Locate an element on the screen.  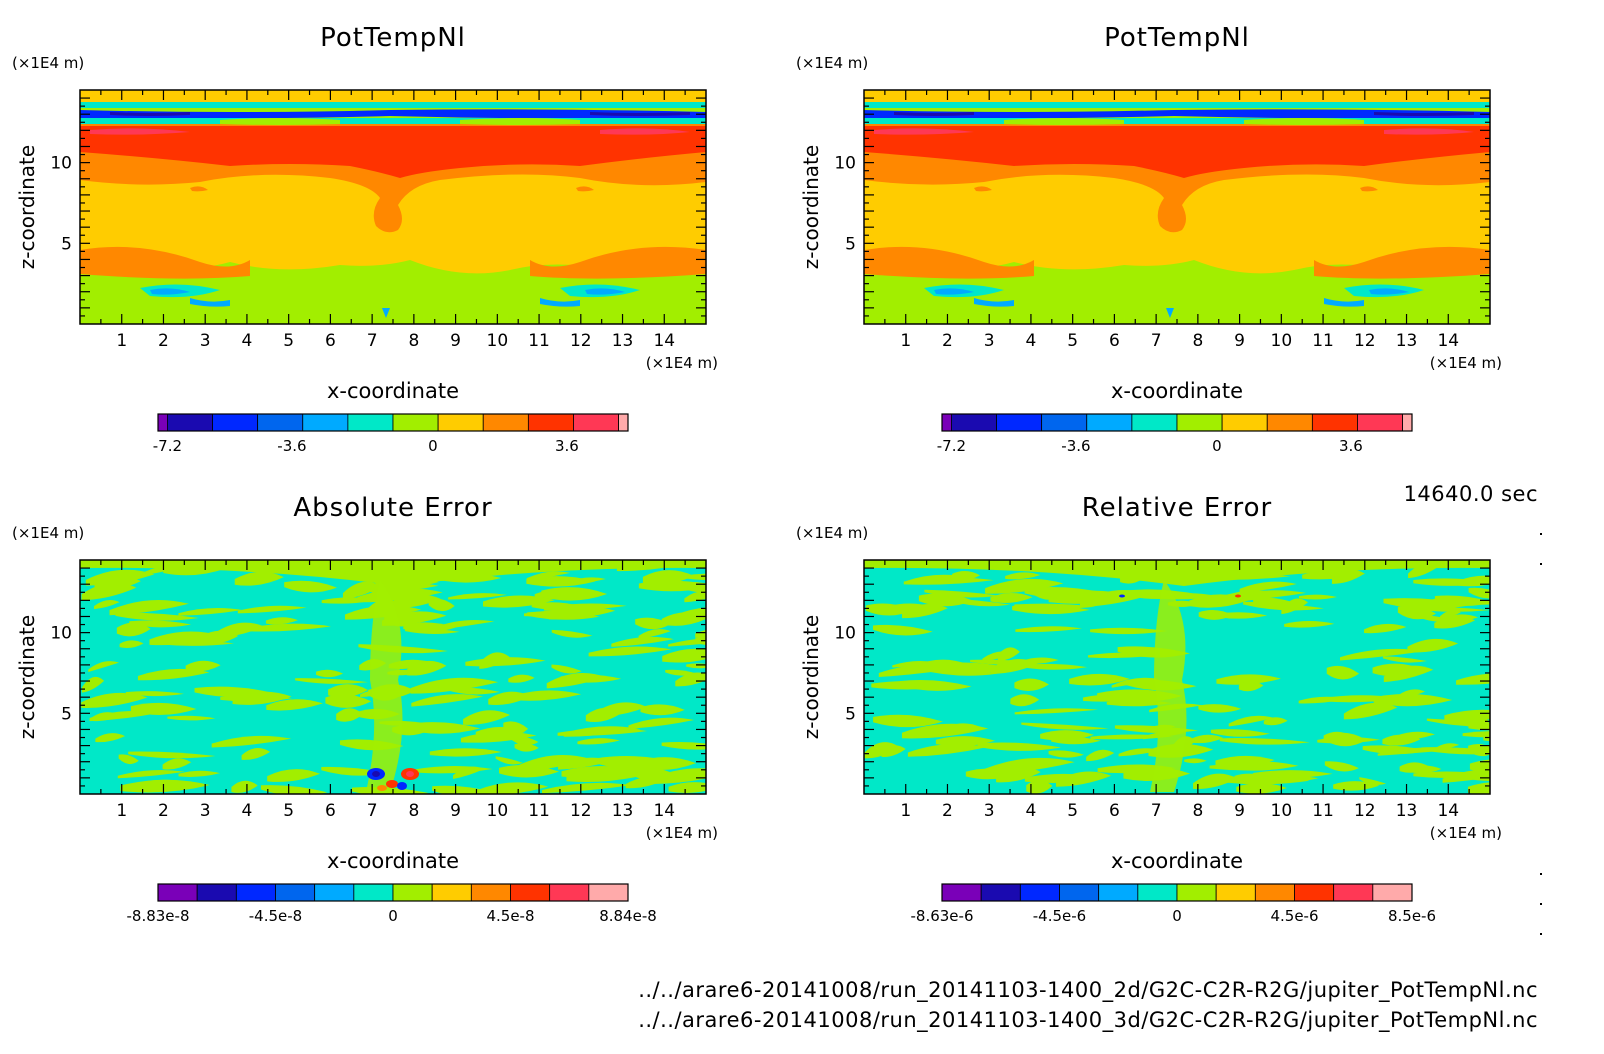
heatmap-field is located at coordinates (393, 207).